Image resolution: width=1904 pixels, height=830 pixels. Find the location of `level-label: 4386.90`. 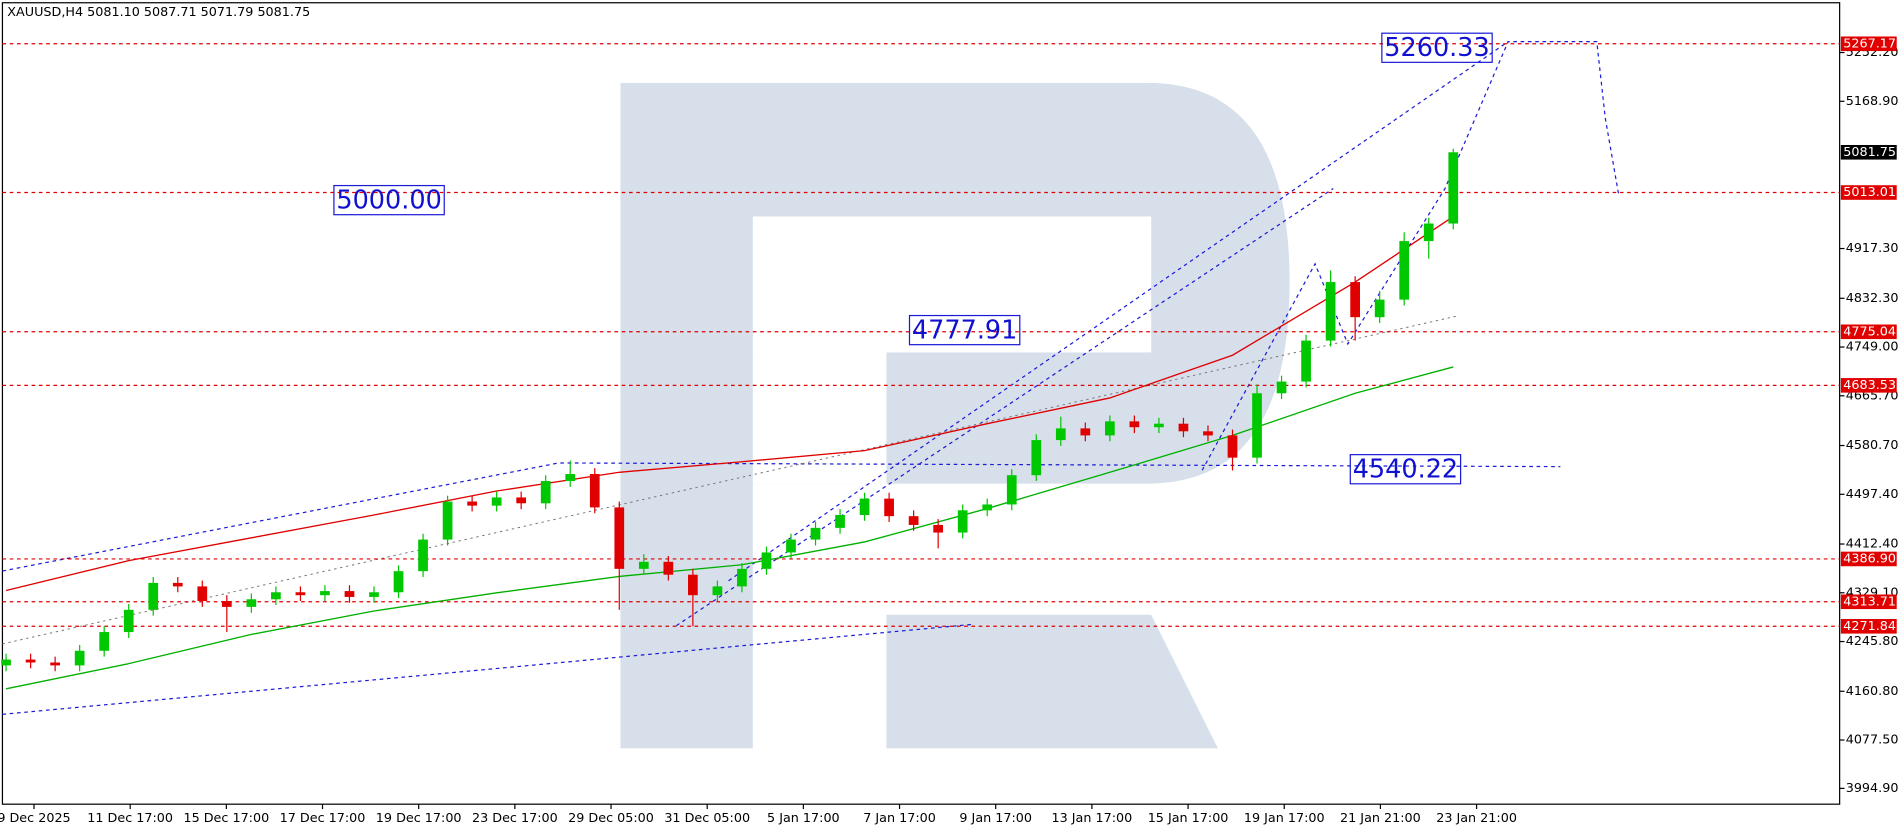

level-label: 4386.90 is located at coordinates (1869, 558).